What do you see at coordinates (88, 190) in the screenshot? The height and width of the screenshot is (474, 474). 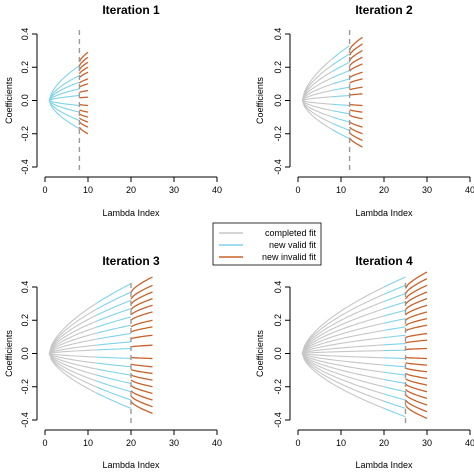 I see `x-tick-label: 10` at bounding box center [88, 190].